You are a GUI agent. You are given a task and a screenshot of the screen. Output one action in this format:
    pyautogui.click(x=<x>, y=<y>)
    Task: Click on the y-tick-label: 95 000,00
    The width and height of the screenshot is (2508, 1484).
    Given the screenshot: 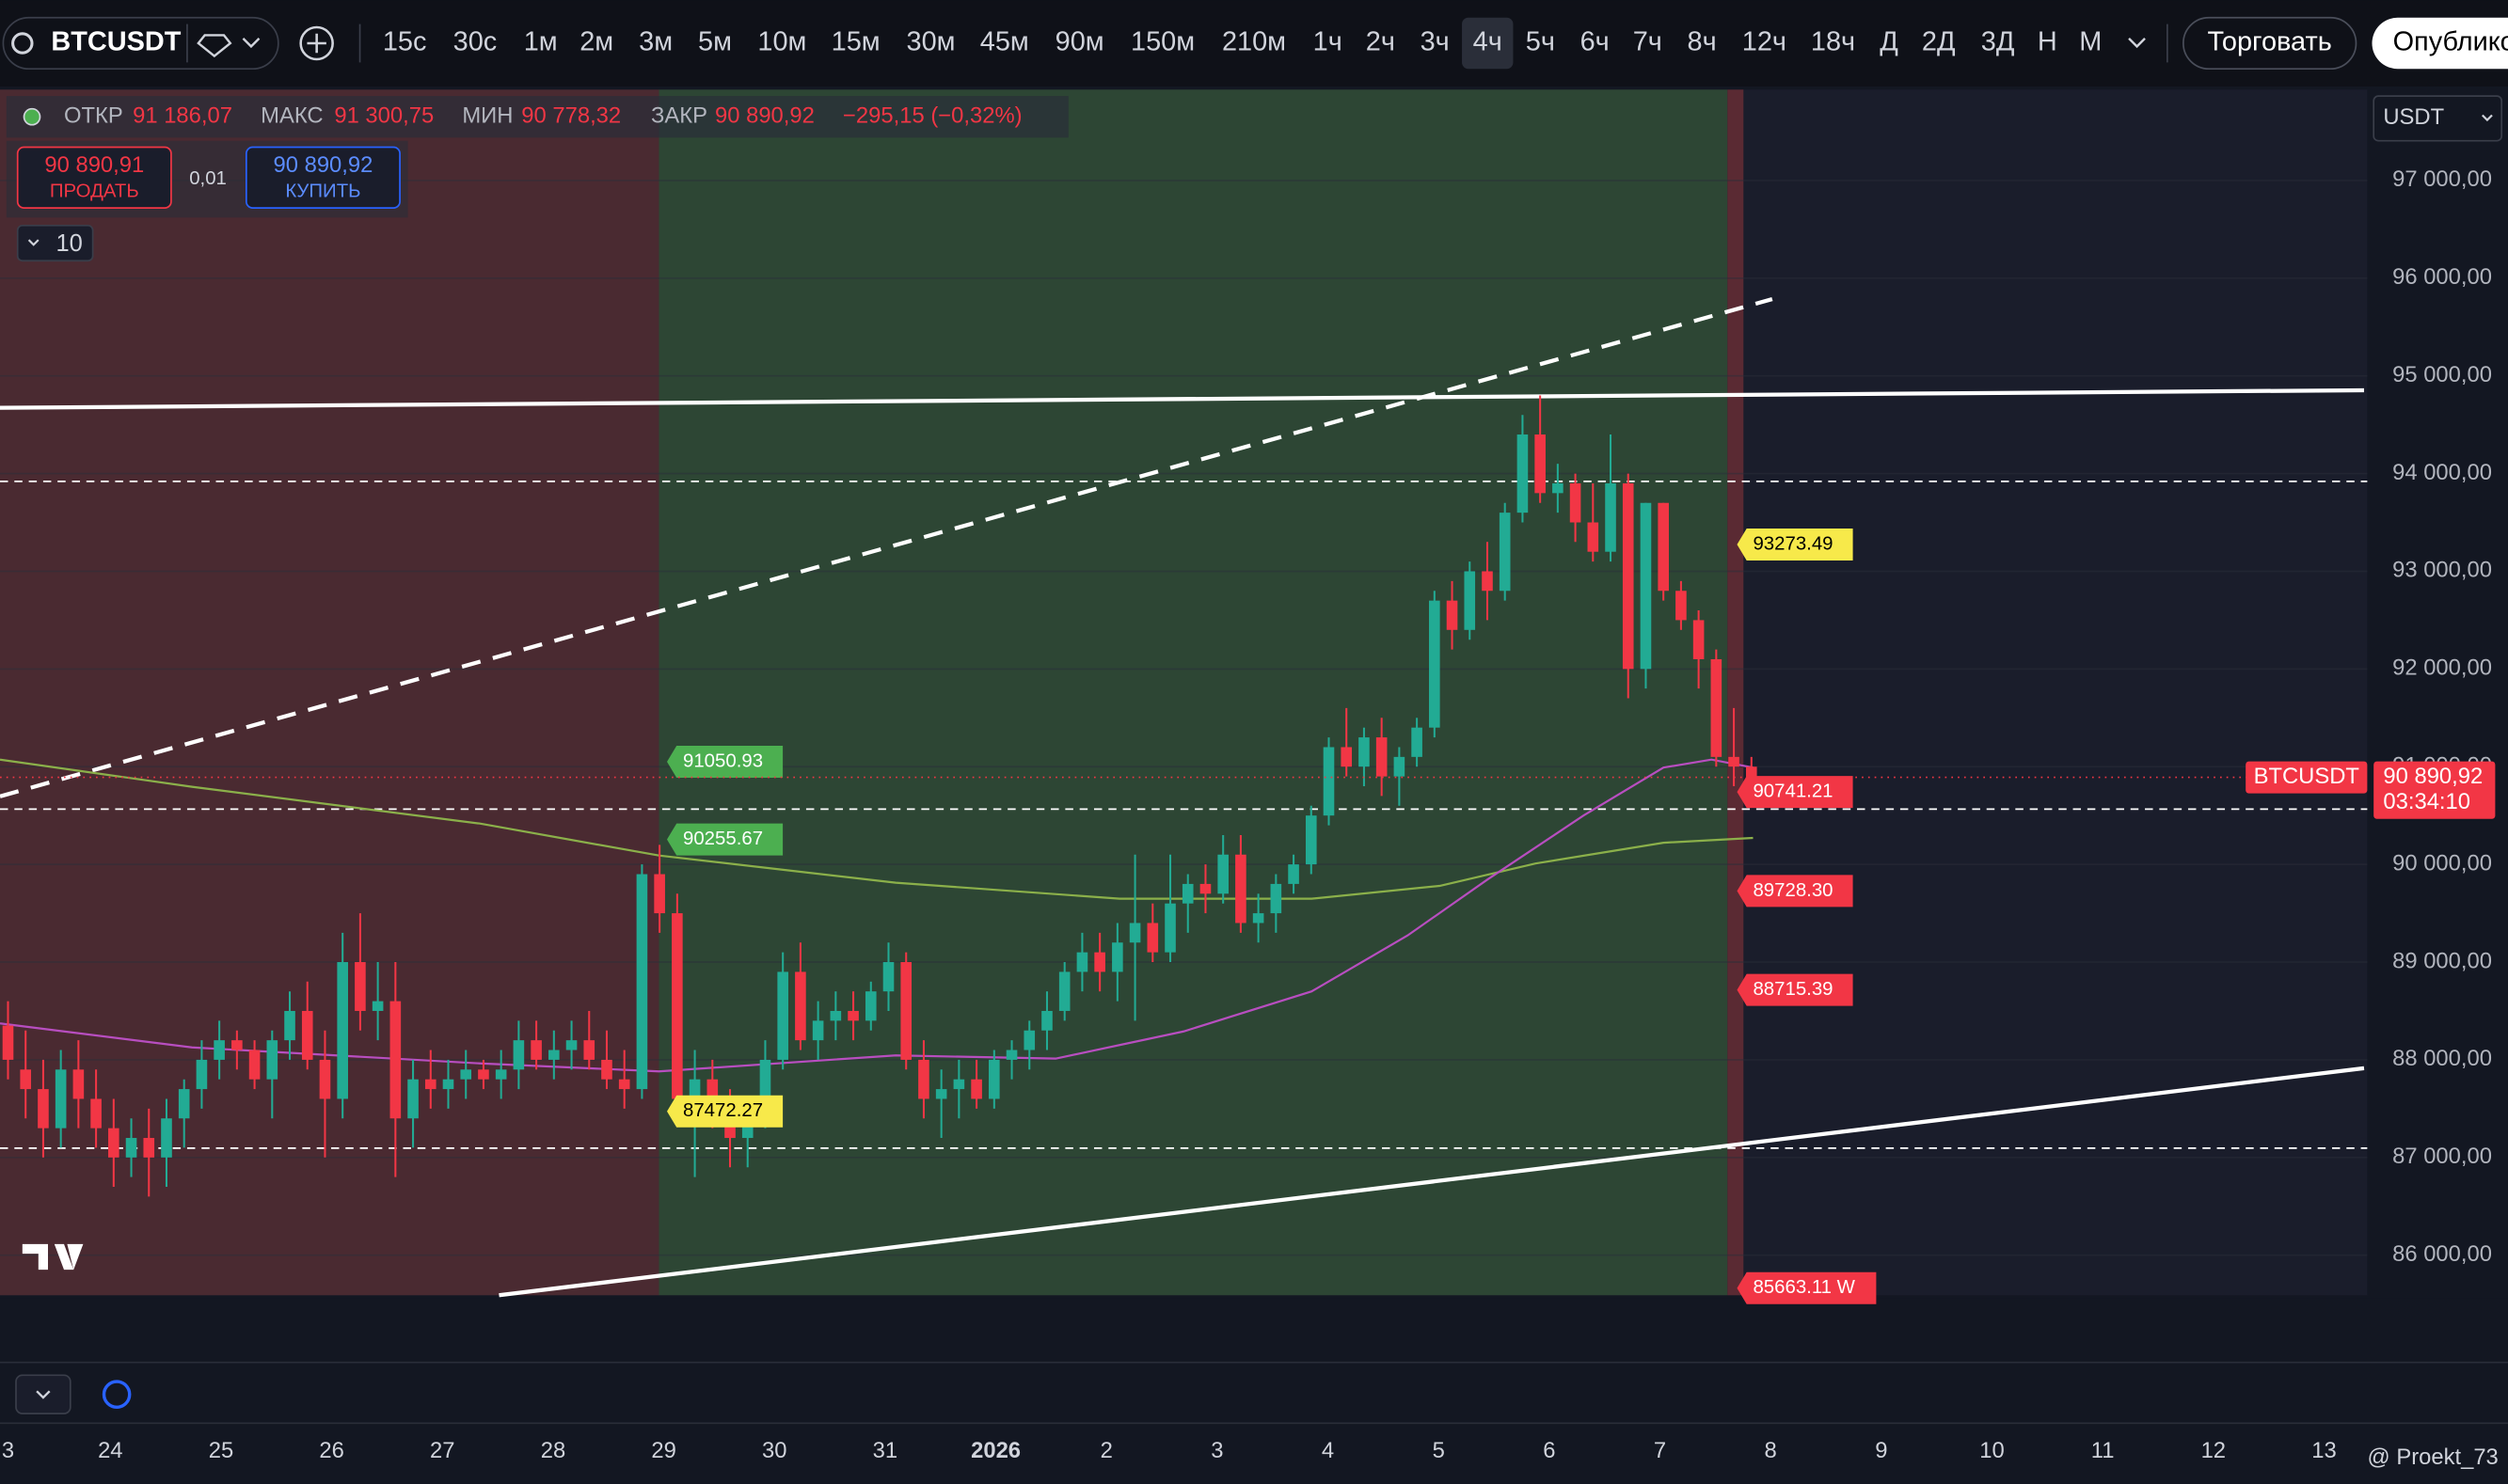 What is the action you would take?
    pyautogui.click(x=2442, y=374)
    